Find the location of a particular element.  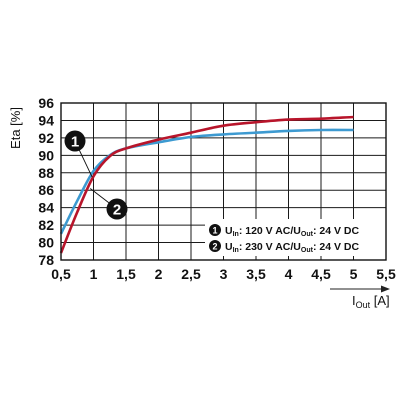

x-tick-label: 1 is located at coordinates (94, 274).